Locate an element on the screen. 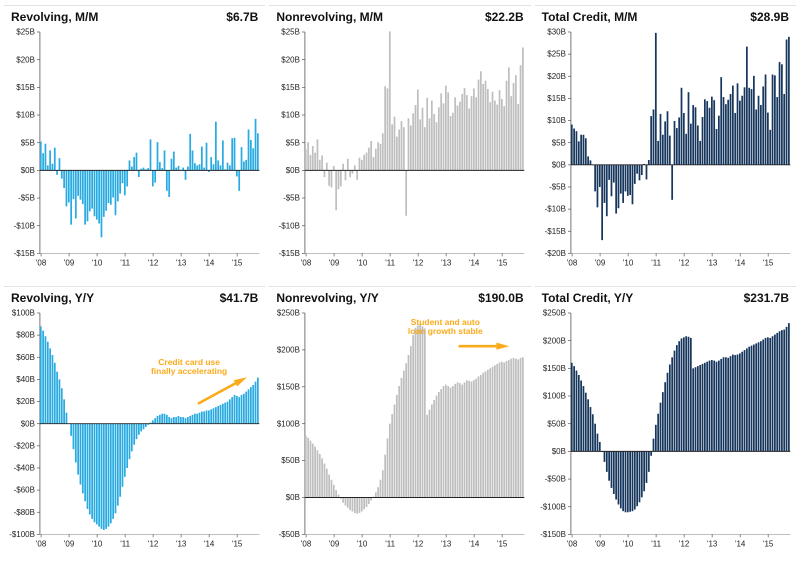 The image size is (800, 561). svg-text: Student and auto is located at coordinates (445, 322).